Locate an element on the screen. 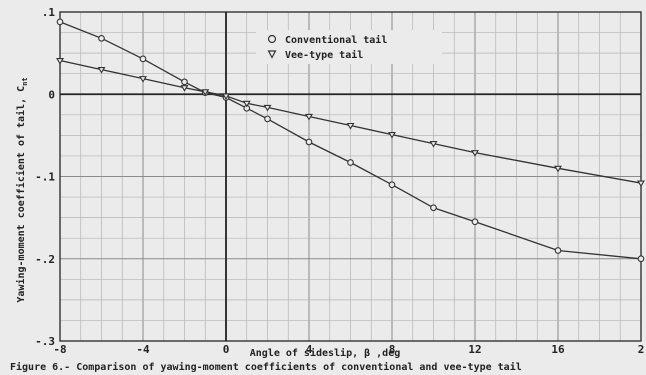  x-tick-label: 0 is located at coordinates (226, 349).